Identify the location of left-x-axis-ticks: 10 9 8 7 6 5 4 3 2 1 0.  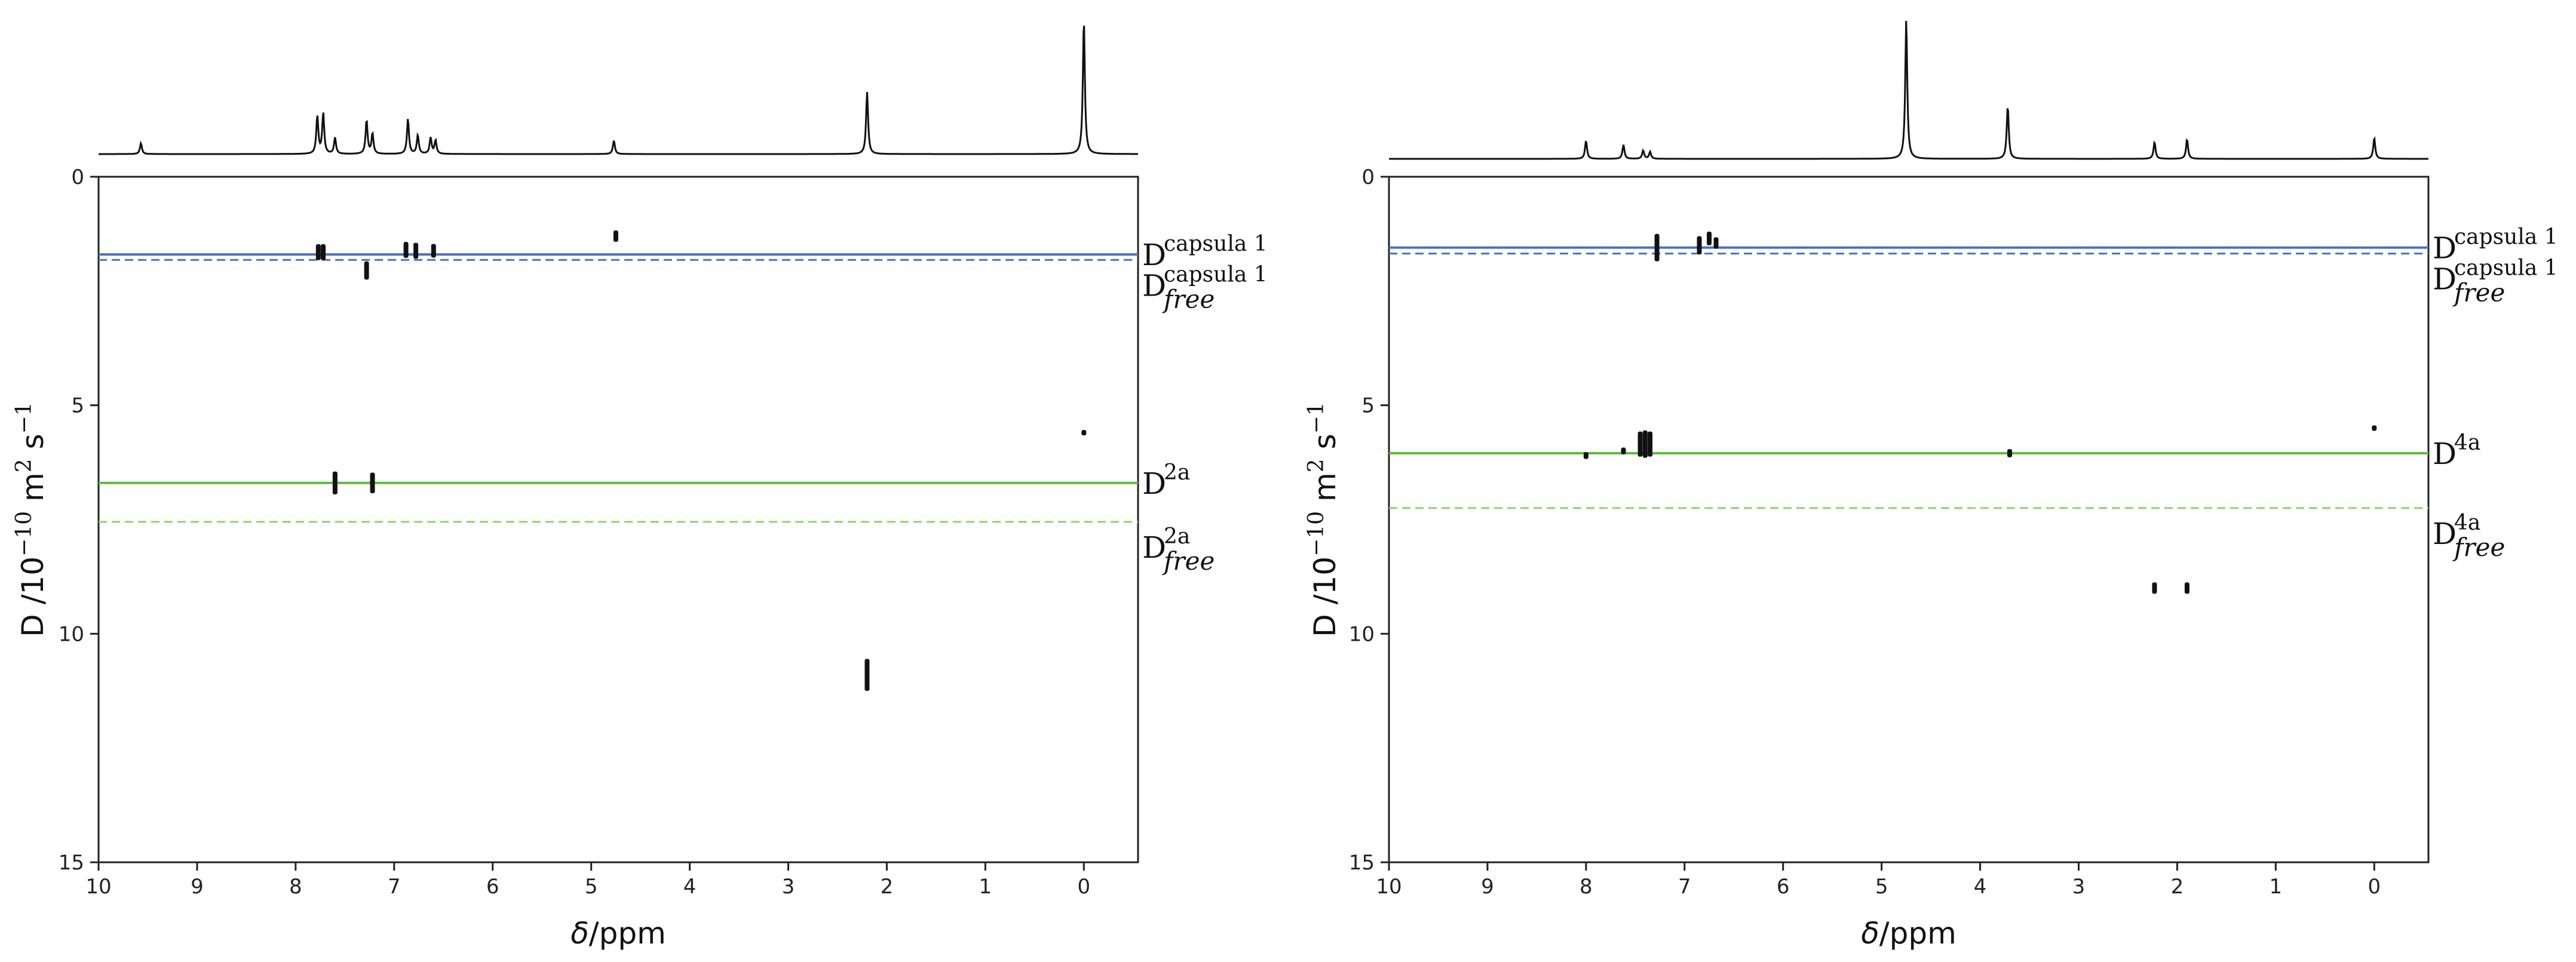
(587, 880).